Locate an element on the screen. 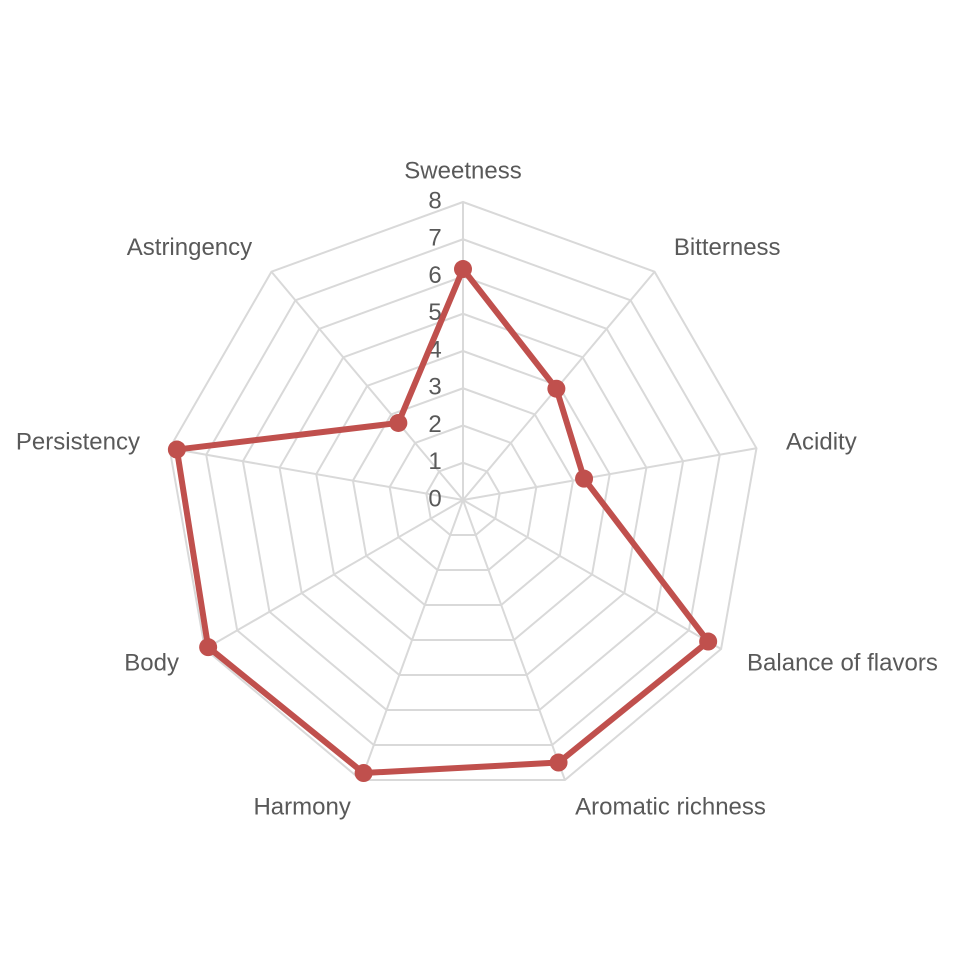  r-tick-label: 8 is located at coordinates (434, 200).